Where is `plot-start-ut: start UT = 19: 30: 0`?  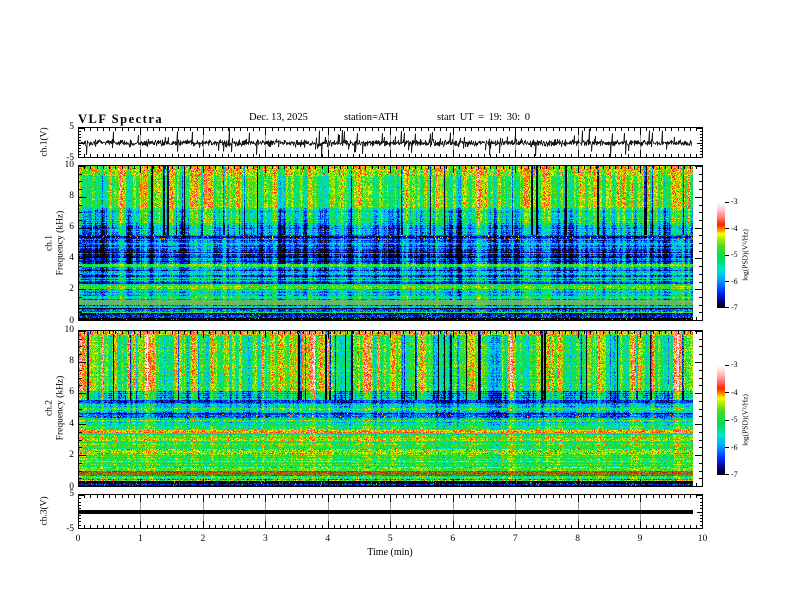
plot-start-ut: start UT = 19: 30: 0 is located at coordinates (484, 117).